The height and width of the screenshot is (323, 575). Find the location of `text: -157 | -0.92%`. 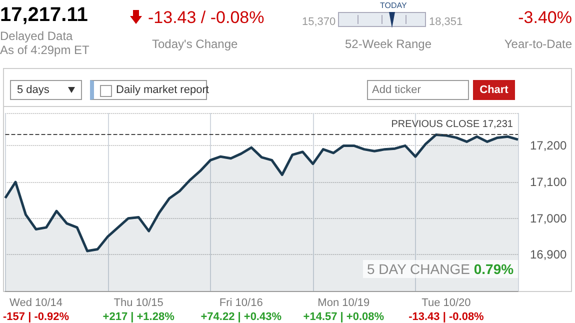

text: -157 | -0.92% is located at coordinates (36, 317).